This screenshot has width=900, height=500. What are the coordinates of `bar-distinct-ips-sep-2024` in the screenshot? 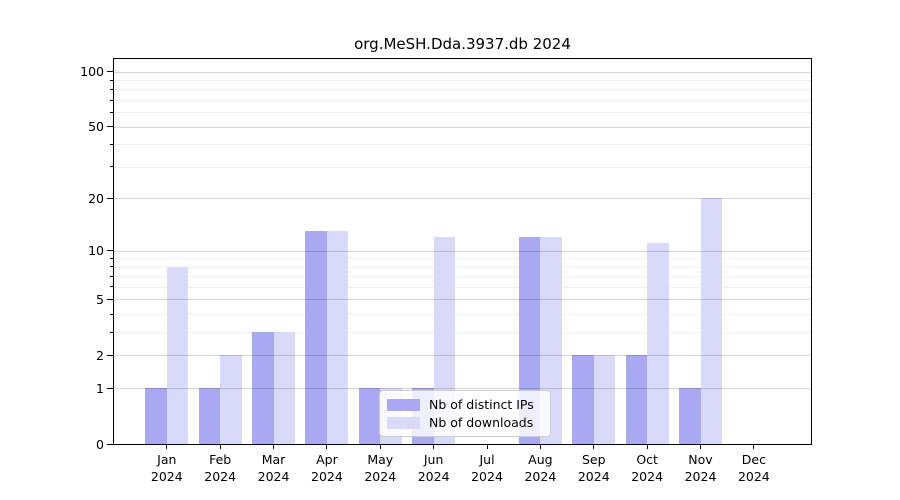 It's located at (583, 399).